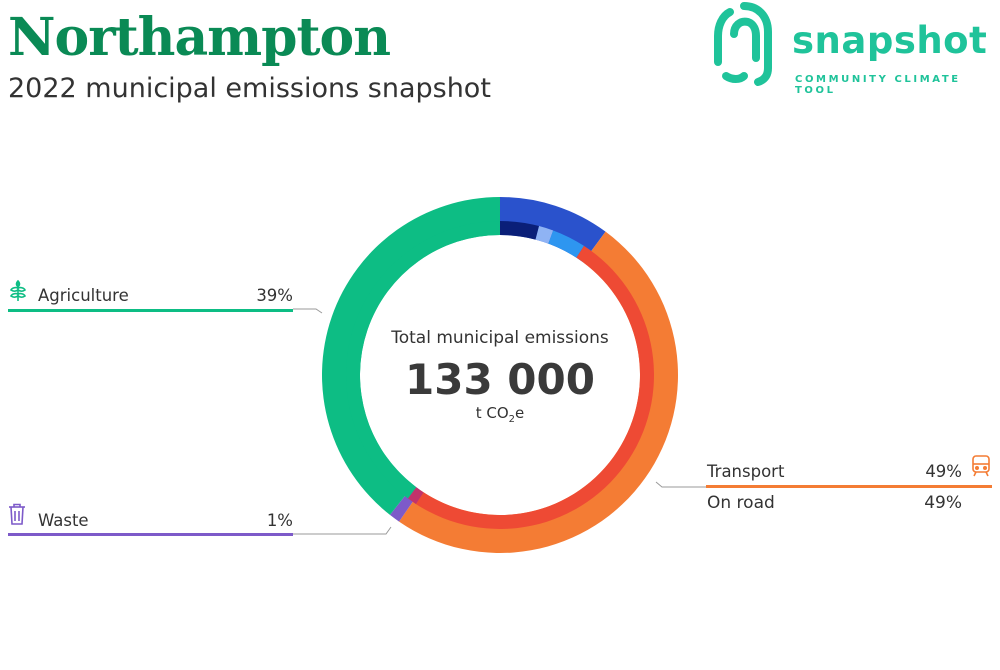  Describe the element at coordinates (512, 419) in the screenshot. I see `unit-subscript: 2` at that location.